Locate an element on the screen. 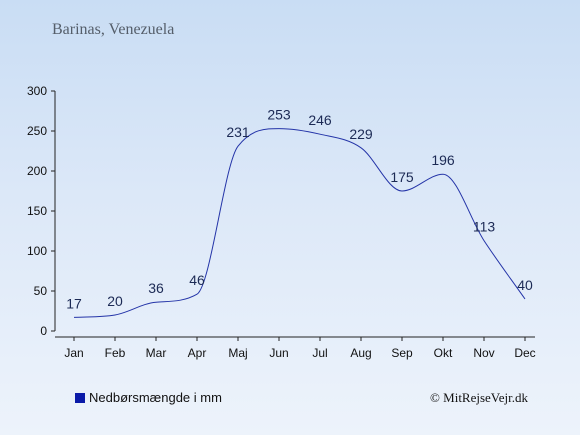  copyright-text: © MitRejseVejr.dk is located at coordinates (479, 397).